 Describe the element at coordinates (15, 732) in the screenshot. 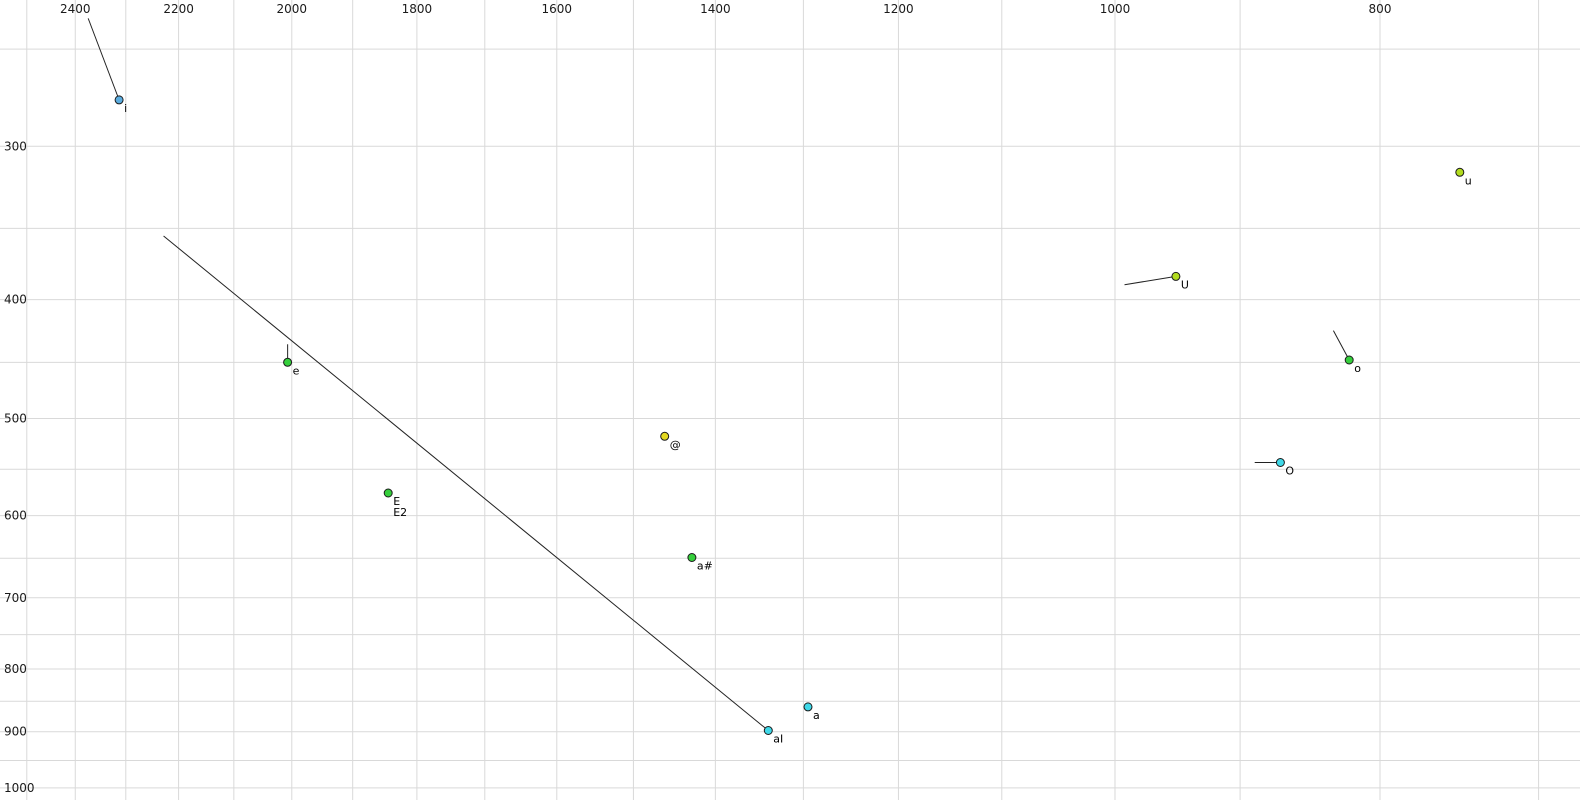

I see `y-tick-label: 900` at that location.